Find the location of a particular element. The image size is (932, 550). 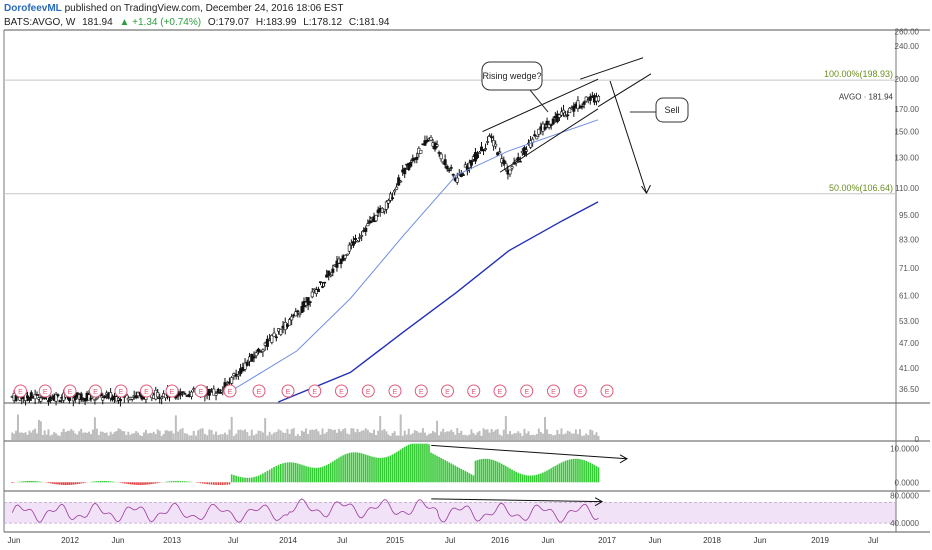

y-tick-label: 41.00 is located at coordinates (909, 368).